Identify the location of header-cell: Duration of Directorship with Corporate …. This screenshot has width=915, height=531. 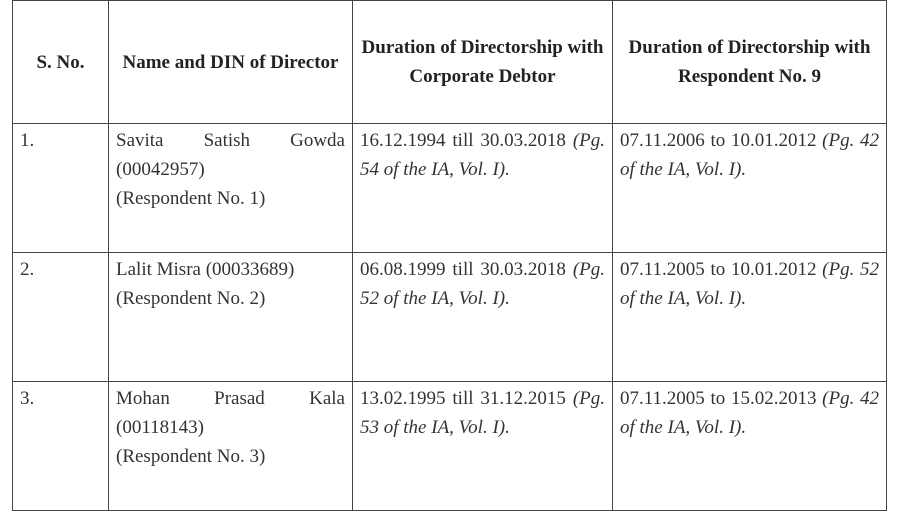
(482, 62).